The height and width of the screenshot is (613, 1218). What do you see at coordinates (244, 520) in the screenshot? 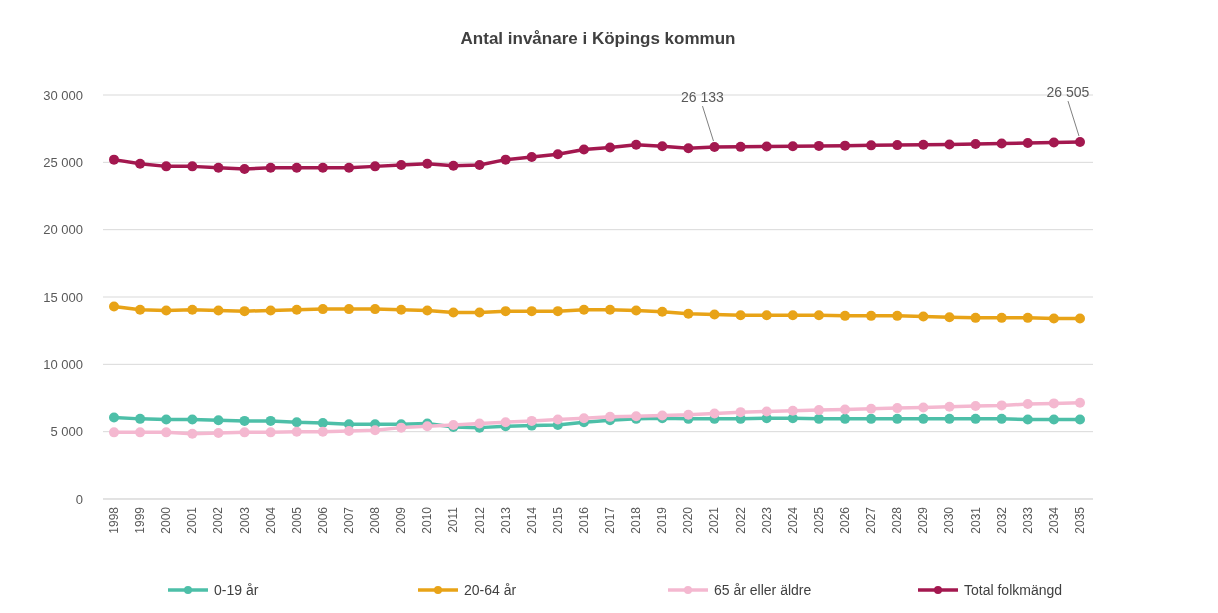
I see `x-tick-label: 2003` at bounding box center [244, 520].